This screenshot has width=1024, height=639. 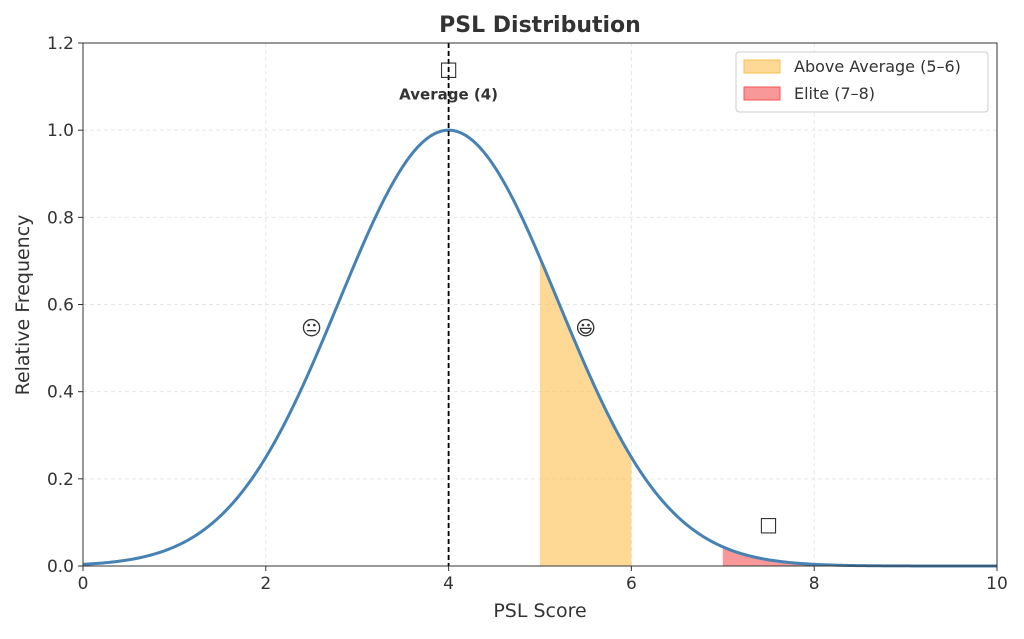 What do you see at coordinates (23, 305) in the screenshot?
I see `y-axis-label: Relative Frequency` at bounding box center [23, 305].